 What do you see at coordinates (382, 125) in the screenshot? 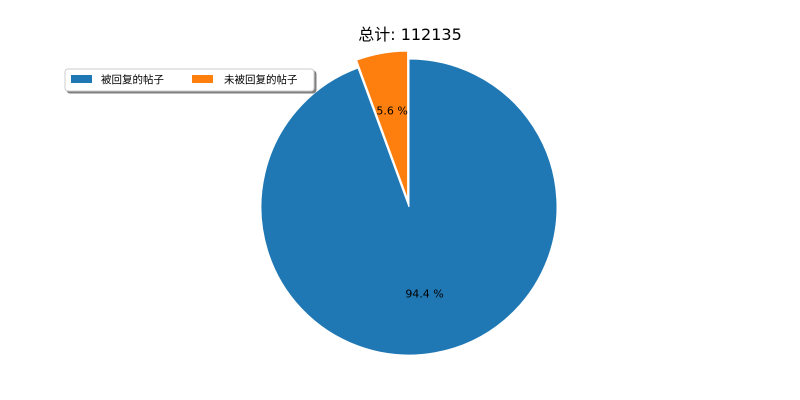
I see `pie-slice-unreplied` at bounding box center [382, 125].